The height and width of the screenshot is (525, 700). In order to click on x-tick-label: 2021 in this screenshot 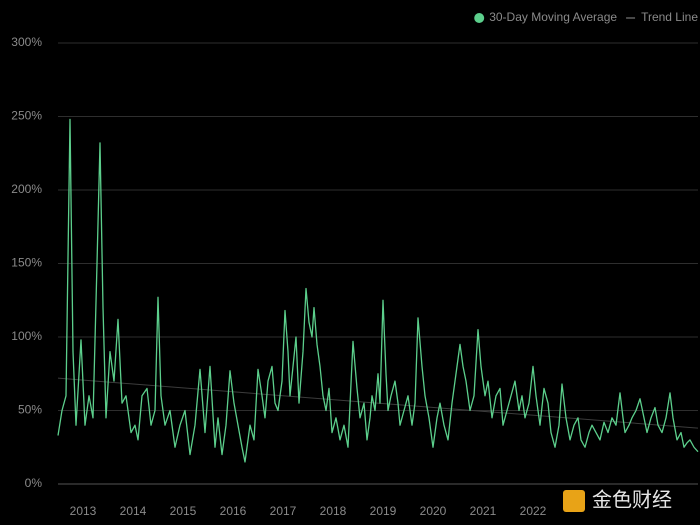, I will do `click(483, 511)`.